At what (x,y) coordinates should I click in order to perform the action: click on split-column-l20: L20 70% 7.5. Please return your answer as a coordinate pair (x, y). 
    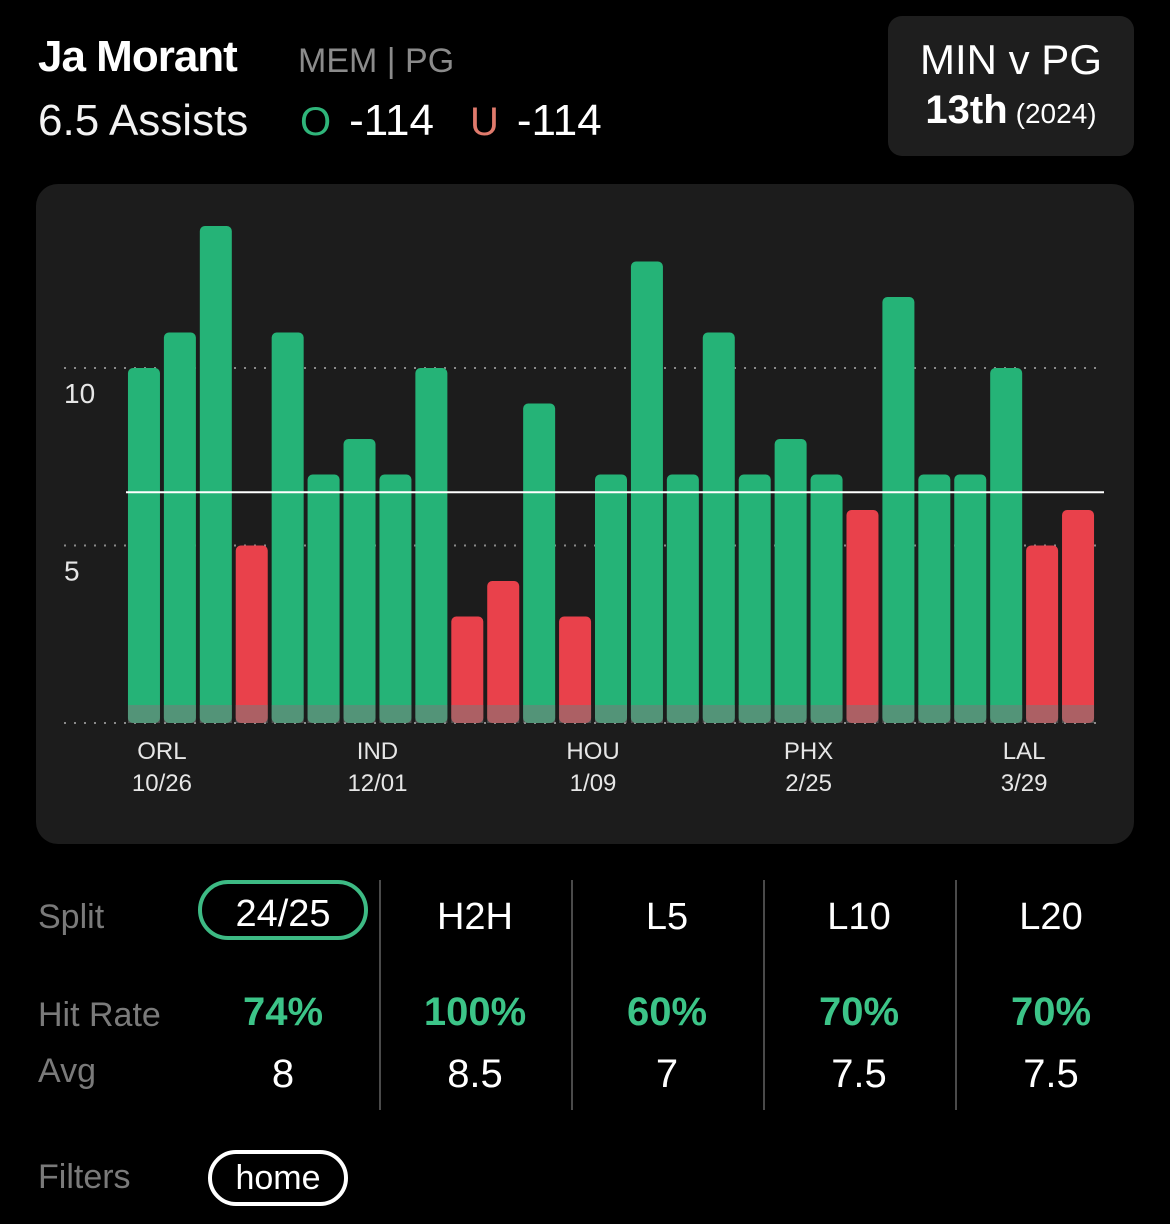
    Looking at the image, I should click on (1051, 990).